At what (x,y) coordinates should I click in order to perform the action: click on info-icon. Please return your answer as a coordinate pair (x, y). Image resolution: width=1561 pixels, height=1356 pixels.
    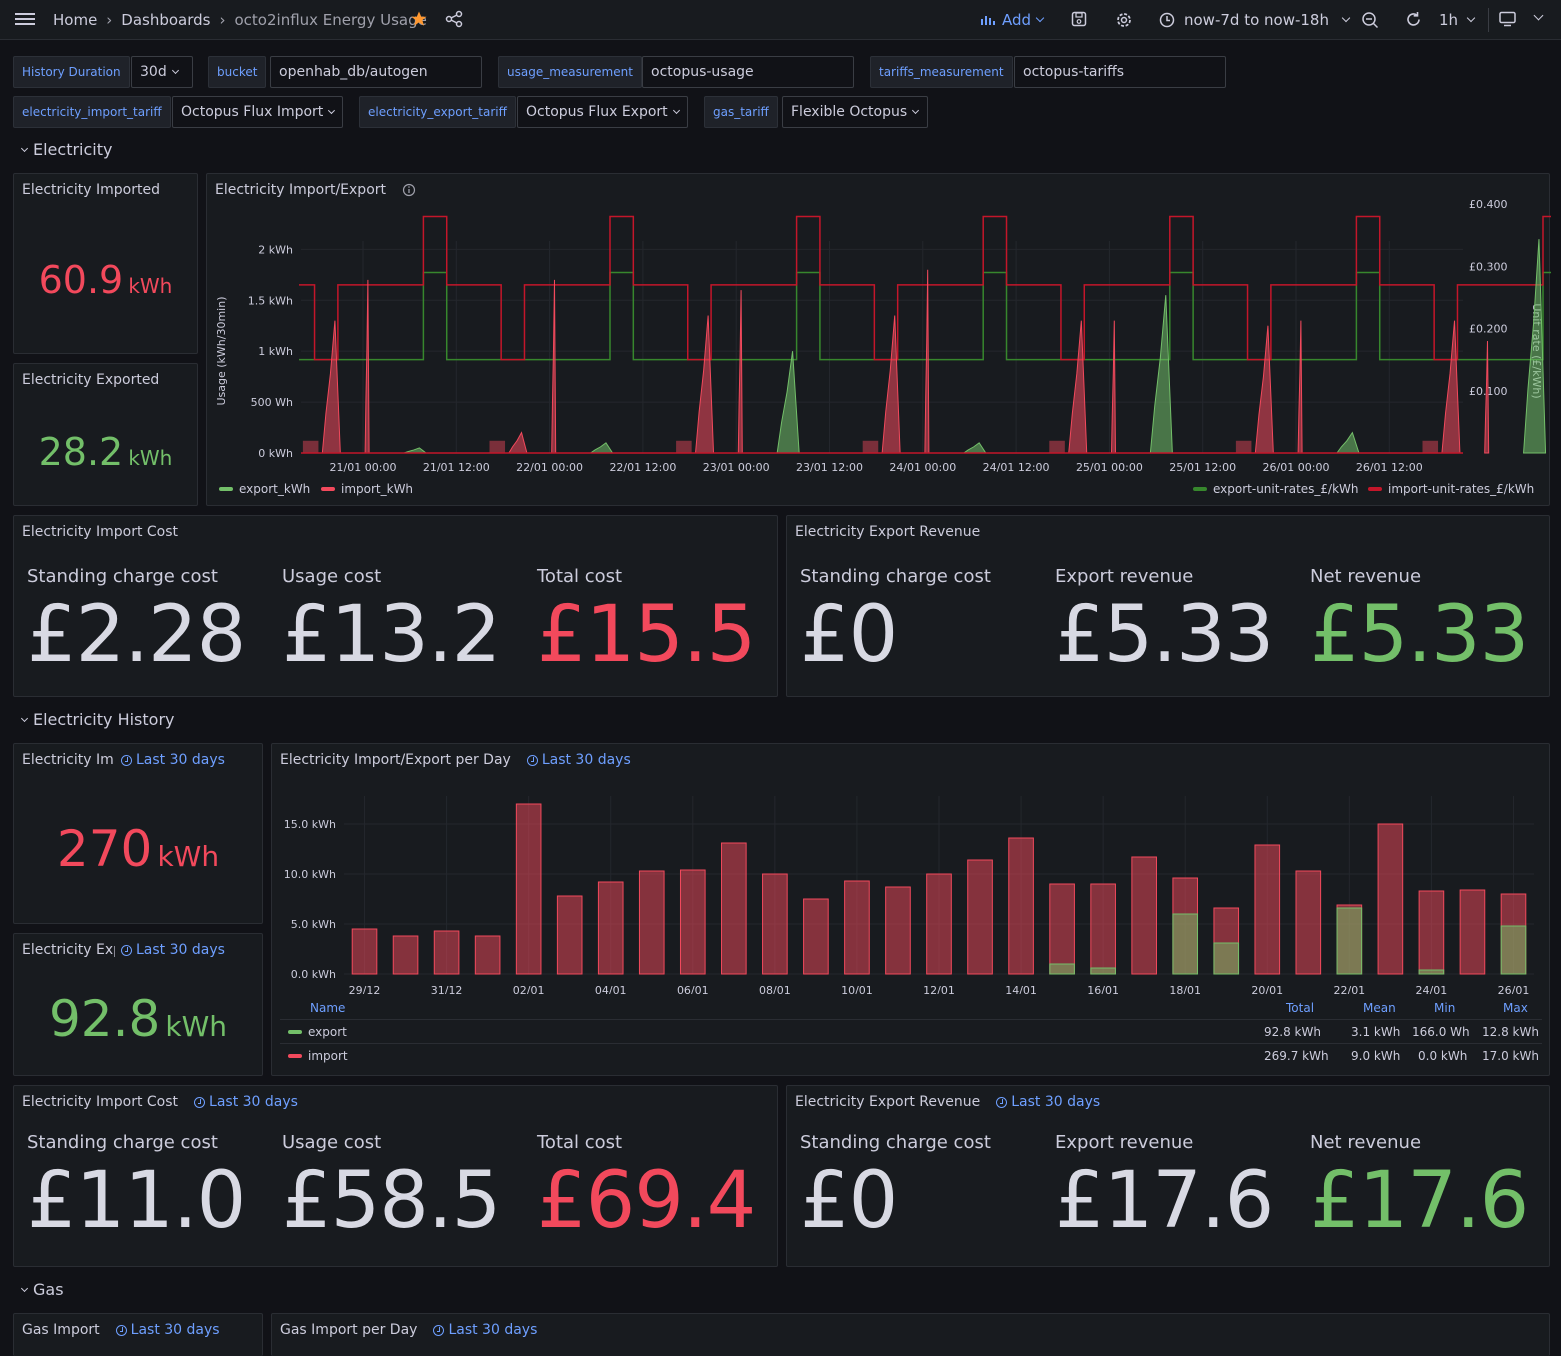
    Looking at the image, I should click on (409, 190).